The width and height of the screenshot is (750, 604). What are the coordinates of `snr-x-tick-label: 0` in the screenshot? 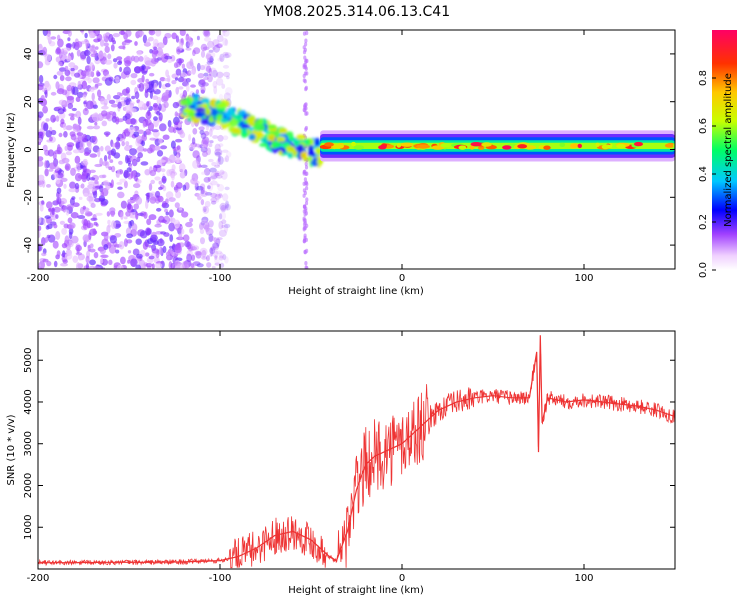 It's located at (402, 578).